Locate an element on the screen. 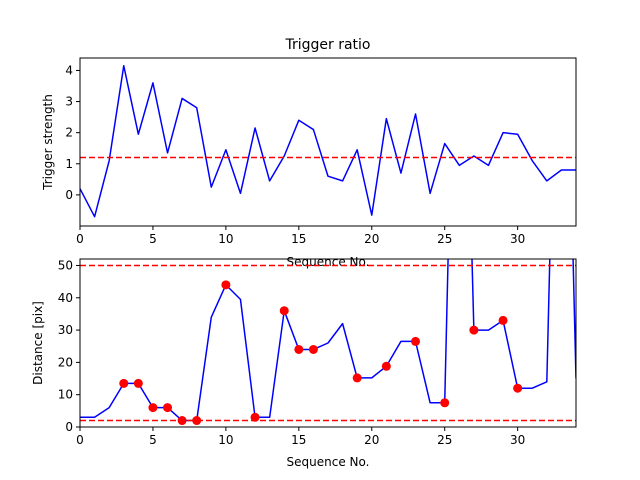  y-tick-label: 30 is located at coordinates (65, 330).